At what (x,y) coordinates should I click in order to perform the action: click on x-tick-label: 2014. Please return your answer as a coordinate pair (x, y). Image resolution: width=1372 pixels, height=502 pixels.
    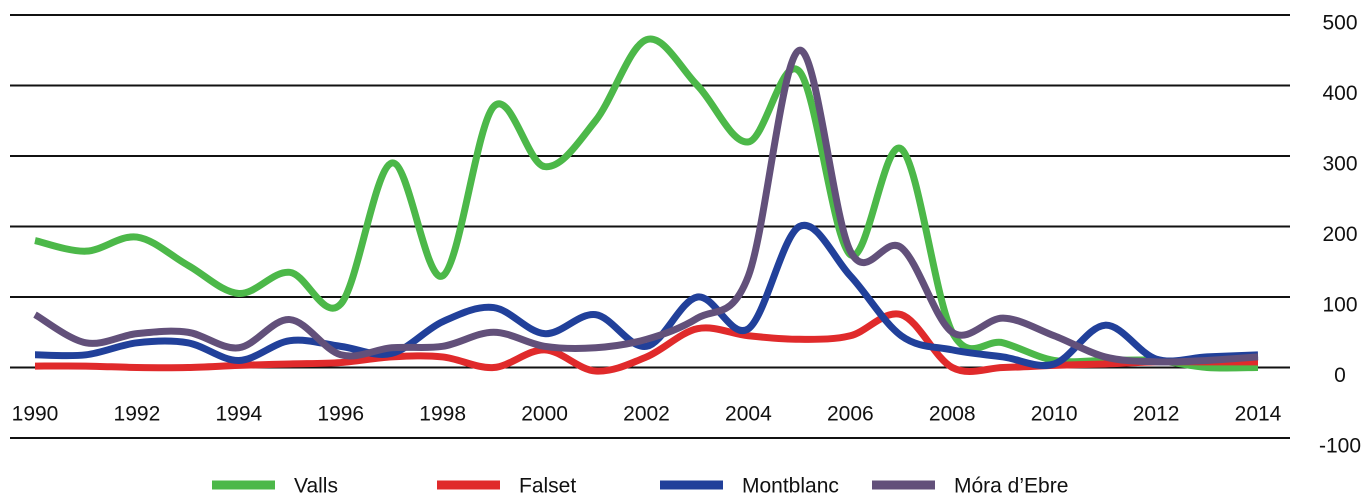
    Looking at the image, I should click on (1258, 414).